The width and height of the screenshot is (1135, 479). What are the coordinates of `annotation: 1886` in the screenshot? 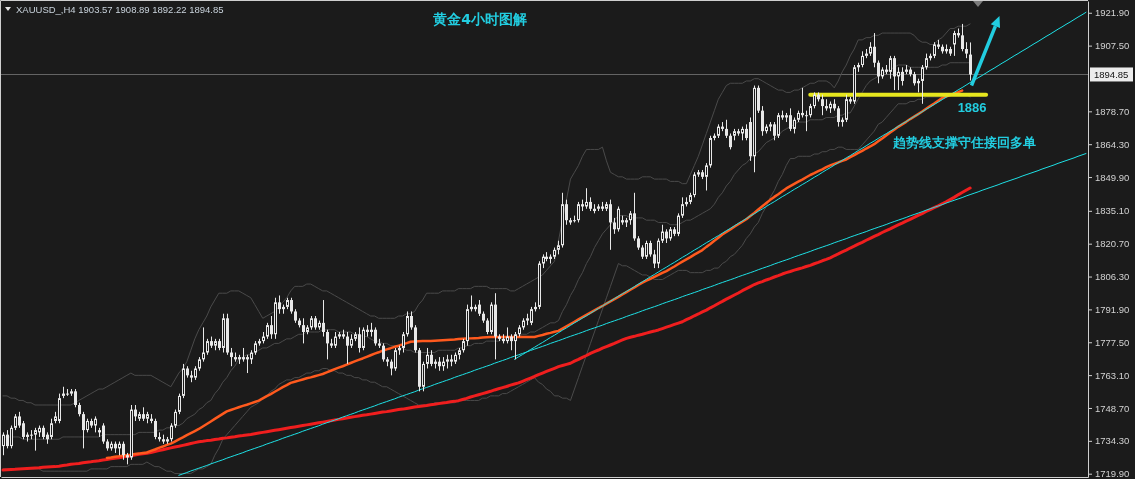 It's located at (972, 107).